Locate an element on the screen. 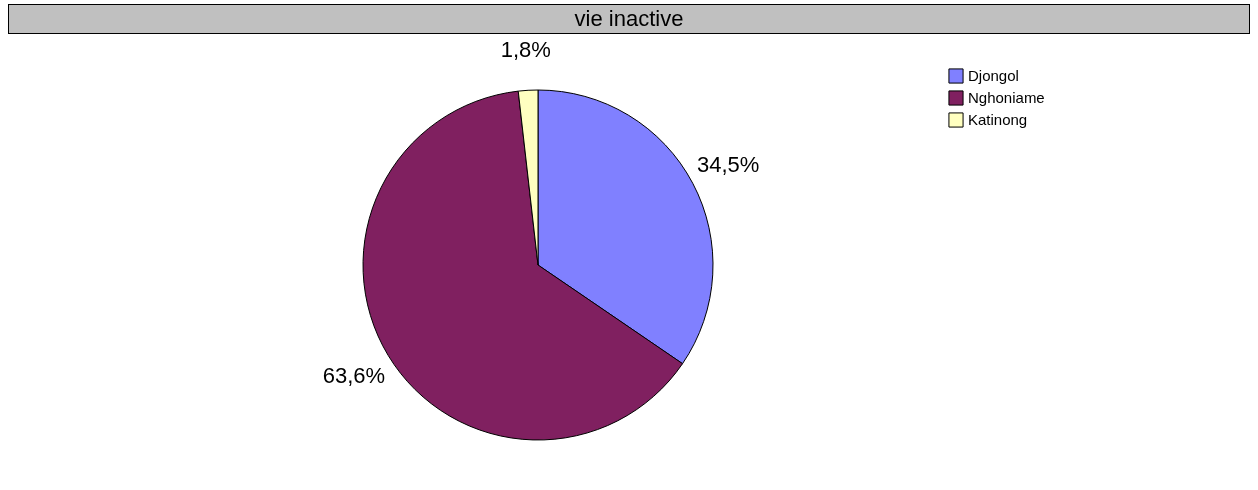  data-label: 34,5% is located at coordinates (728, 164).